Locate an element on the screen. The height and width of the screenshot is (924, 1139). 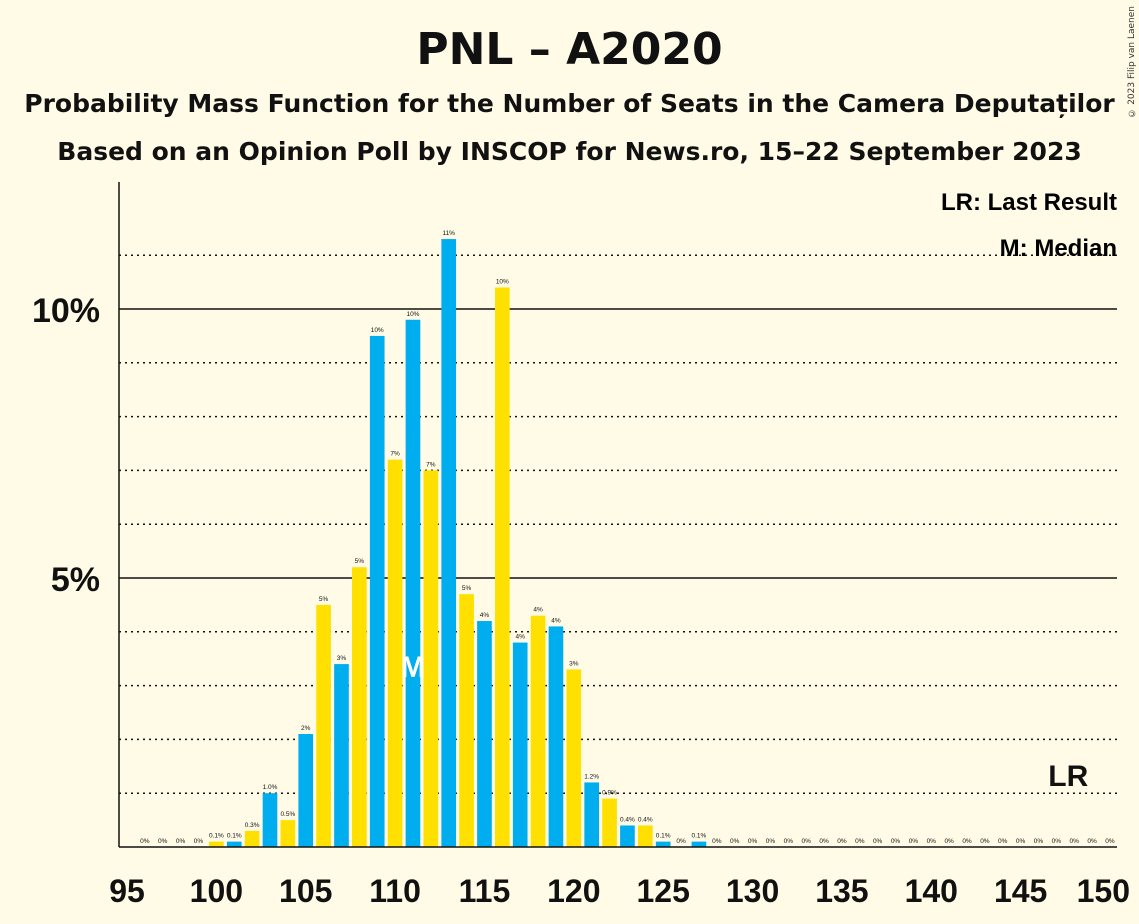
bar-label-seat-102: 0.3% is located at coordinates (252, 825).